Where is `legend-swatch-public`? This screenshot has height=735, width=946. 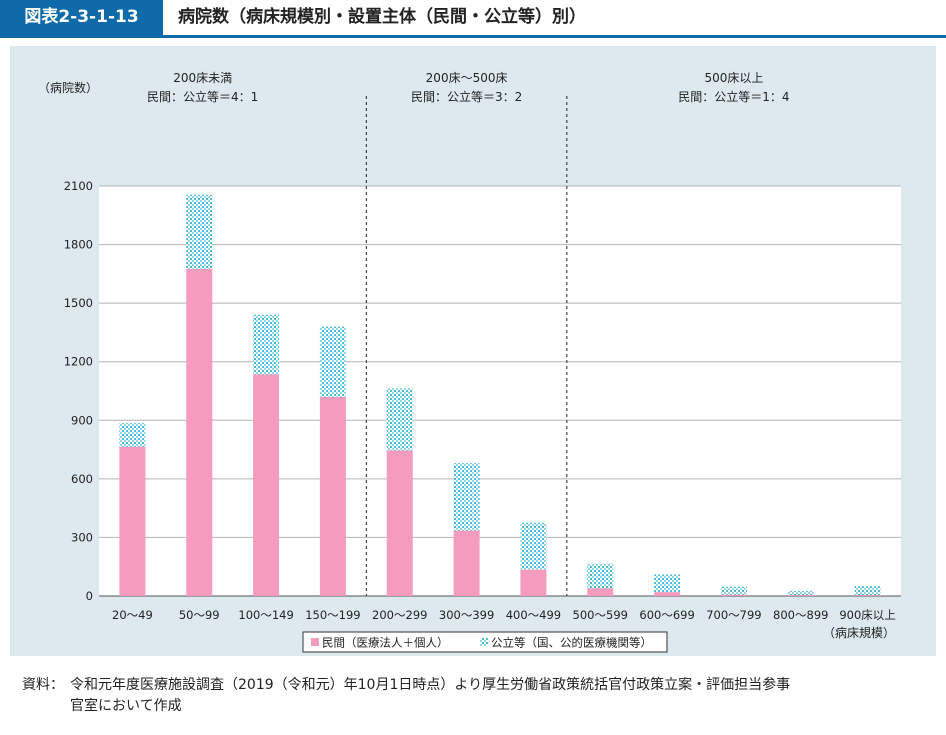 legend-swatch-public is located at coordinates (484, 642).